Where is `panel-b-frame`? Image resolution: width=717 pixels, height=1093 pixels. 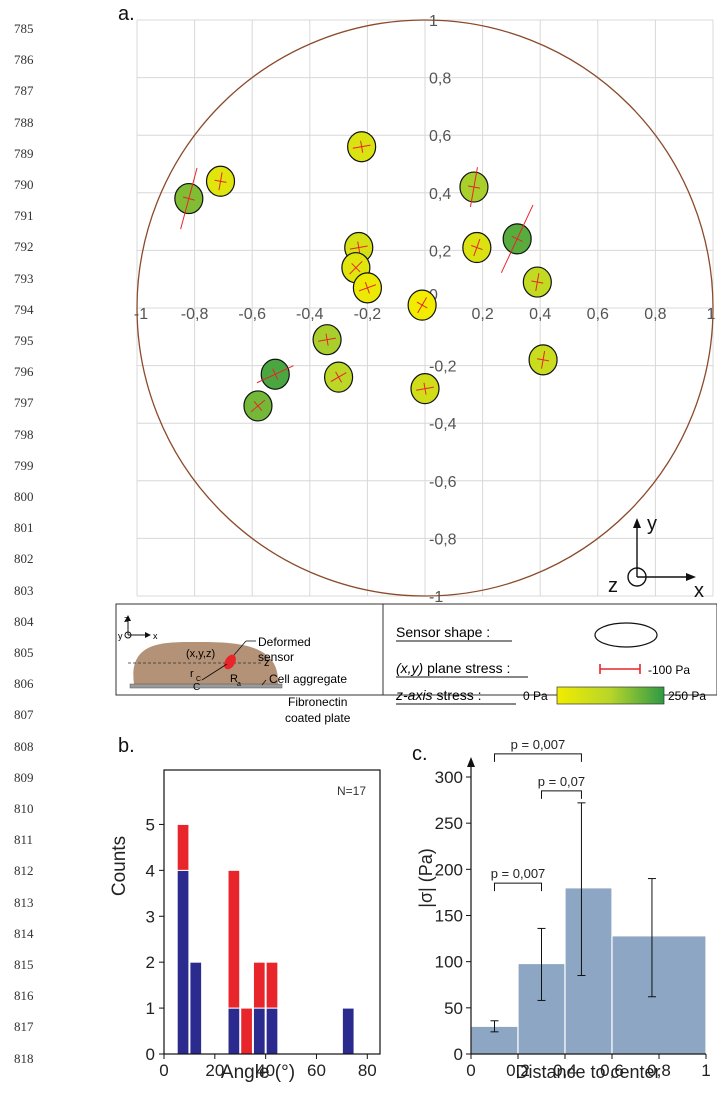
panel-b-frame is located at coordinates (272, 912).